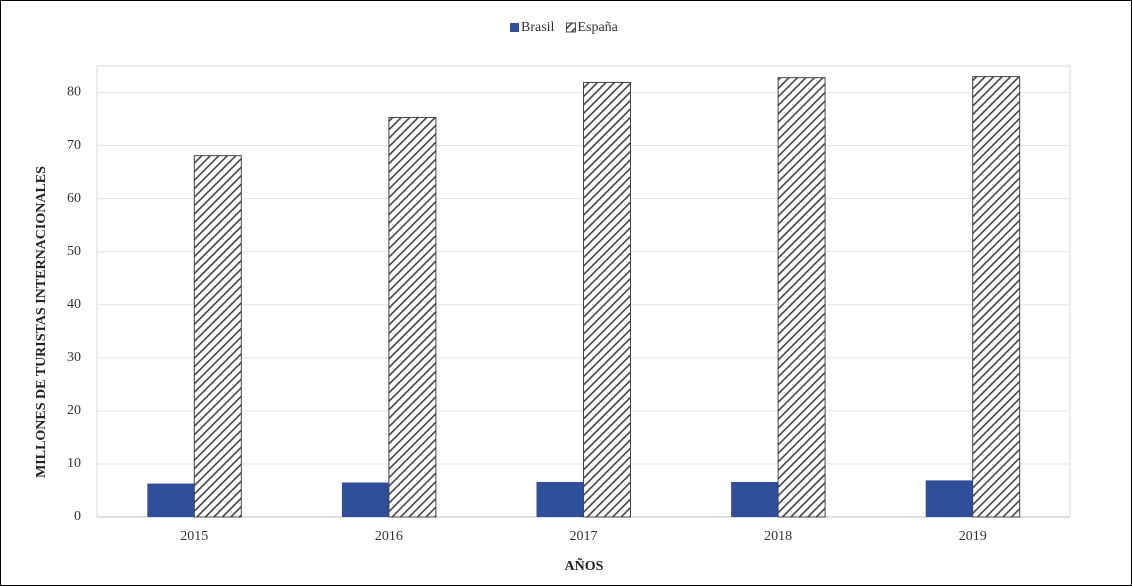  Describe the element at coordinates (74, 357) in the screenshot. I see `y-tick-label: 30` at that location.